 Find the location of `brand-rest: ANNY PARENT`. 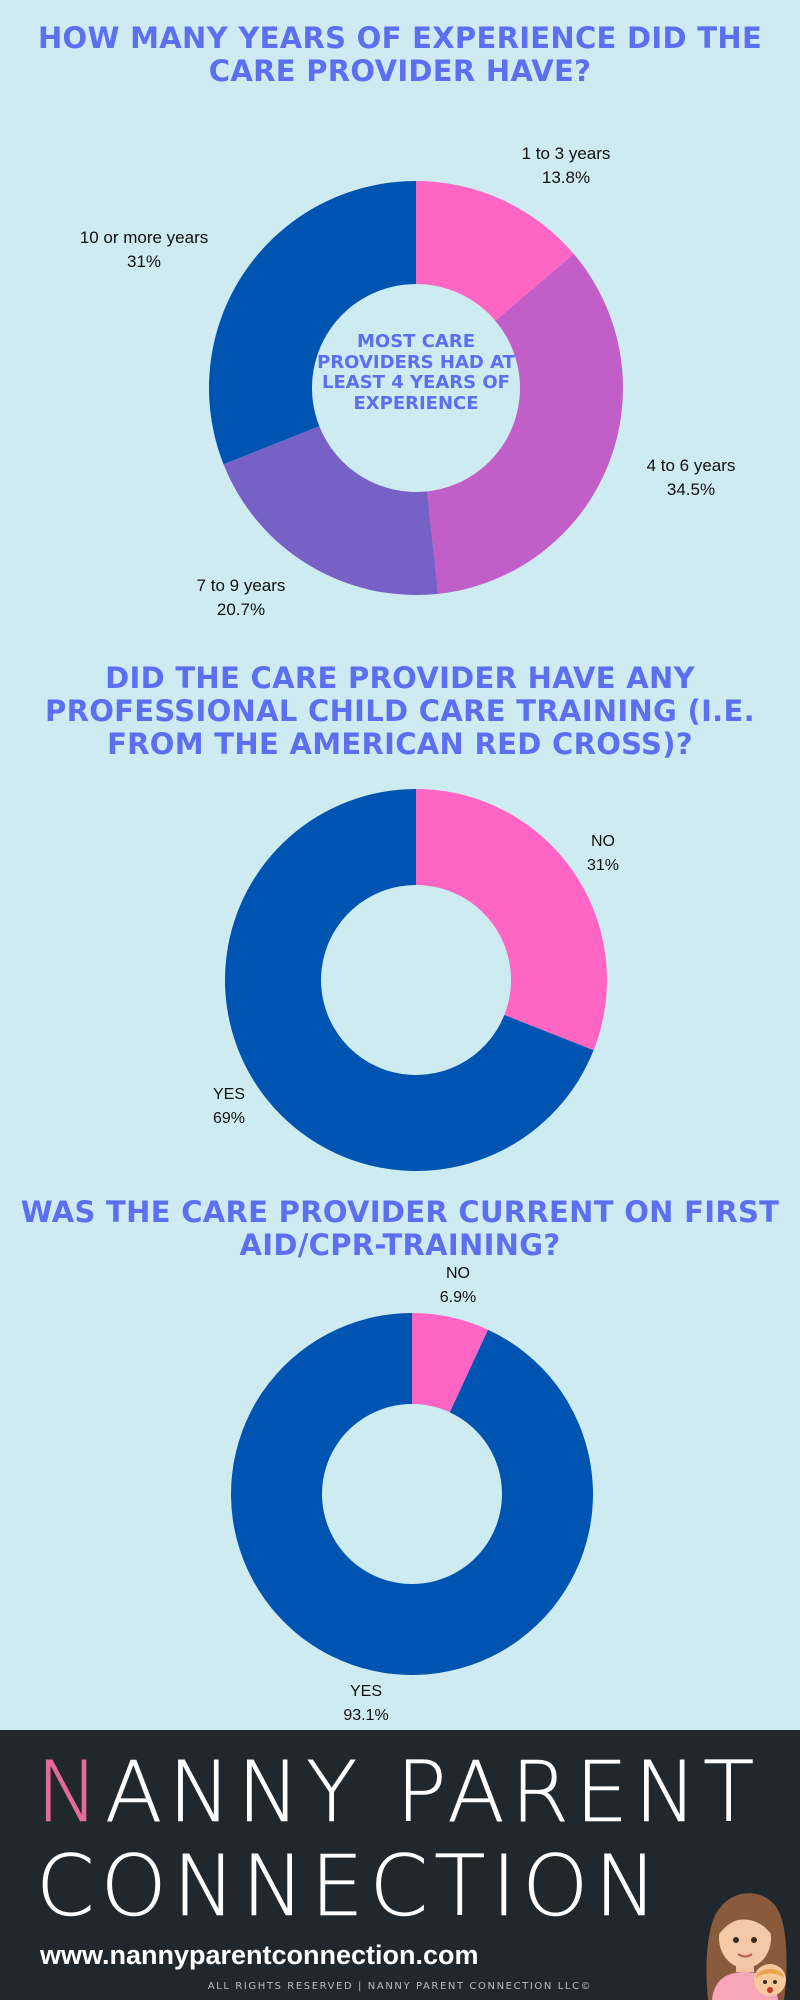

brand-rest: ANNY PARENT is located at coordinates (432, 1792).